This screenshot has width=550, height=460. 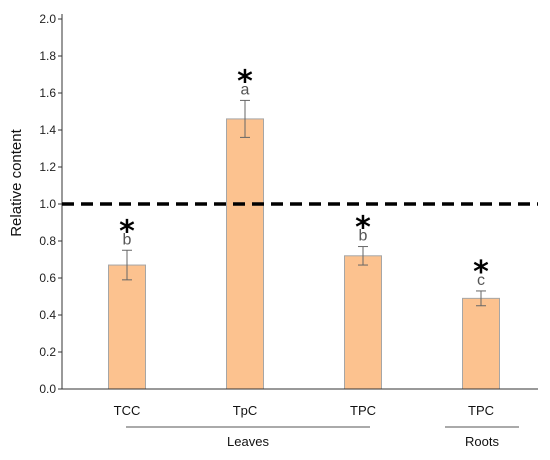 I want to click on y-tick-label: 1.0, so click(x=47, y=204).